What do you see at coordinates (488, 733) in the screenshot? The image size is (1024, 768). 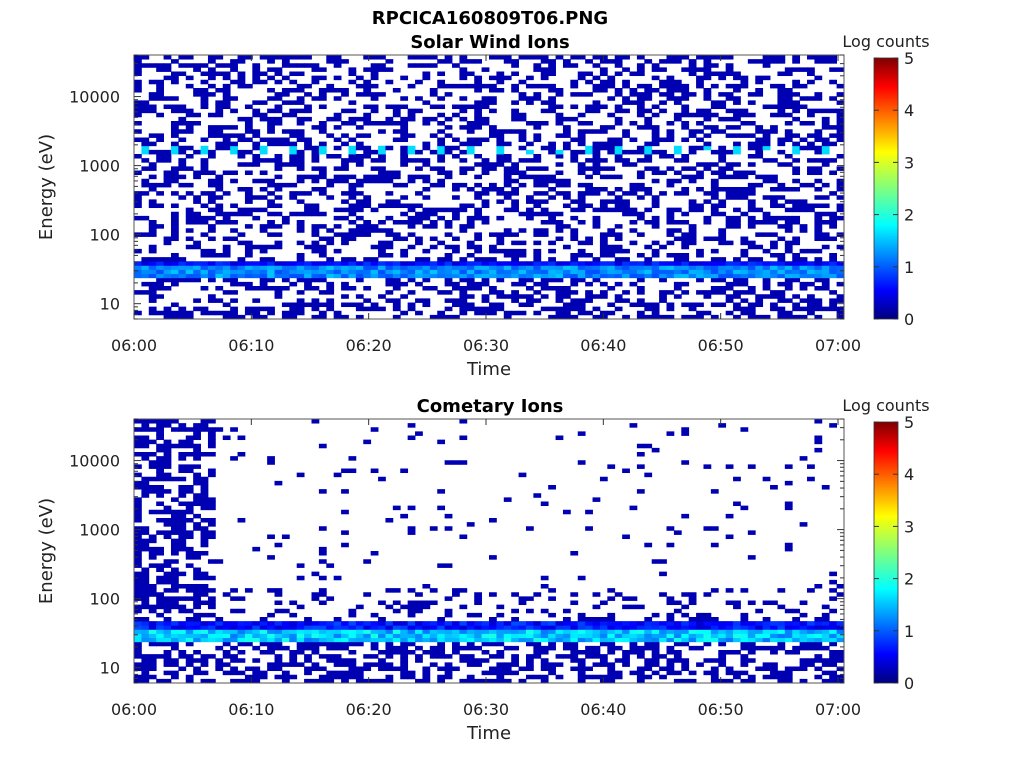 I see `x-axis-label-cometary: Time` at bounding box center [488, 733].